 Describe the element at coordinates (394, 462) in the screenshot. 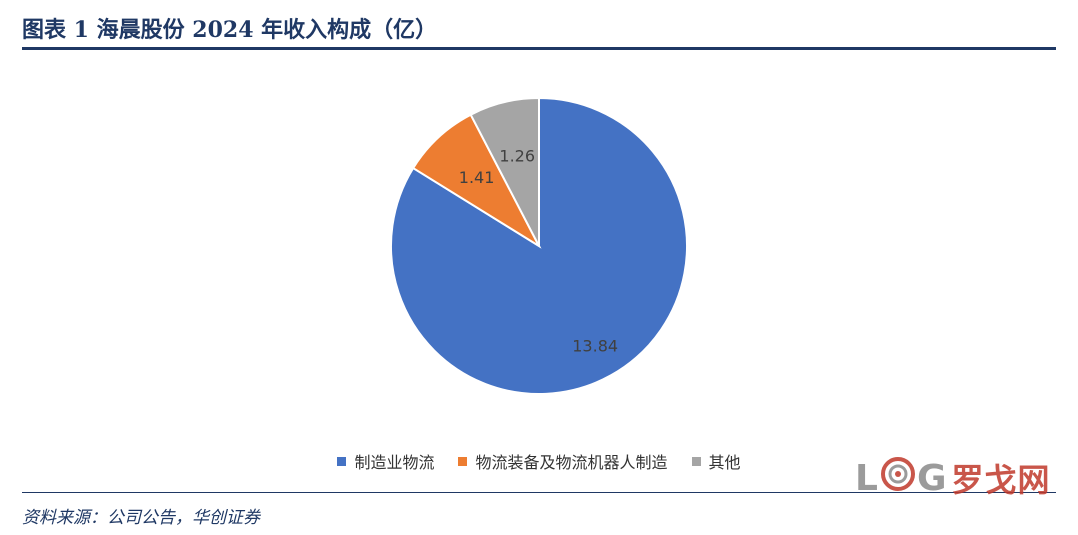

I see `legend-label: 制造业物流` at that location.